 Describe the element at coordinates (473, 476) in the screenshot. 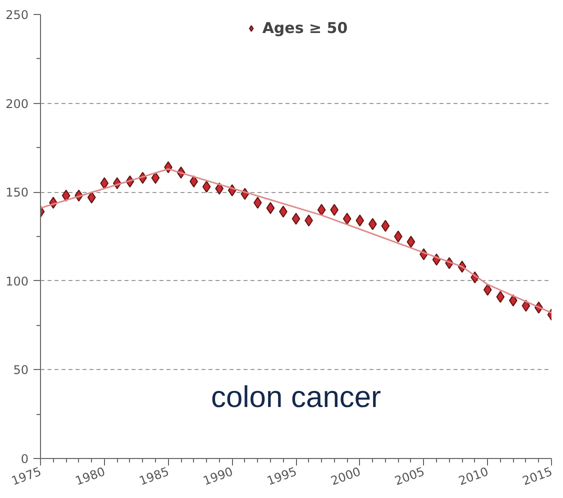

I see `x-tick-label: 2010` at that location.